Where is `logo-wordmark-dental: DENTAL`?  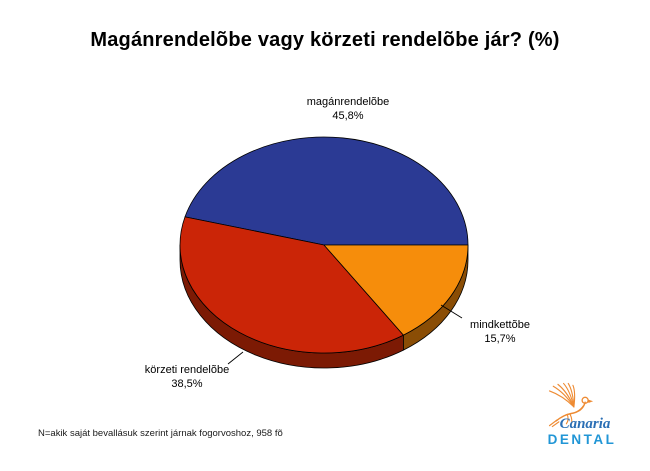 logo-wordmark-dental: DENTAL is located at coordinates (582, 439).